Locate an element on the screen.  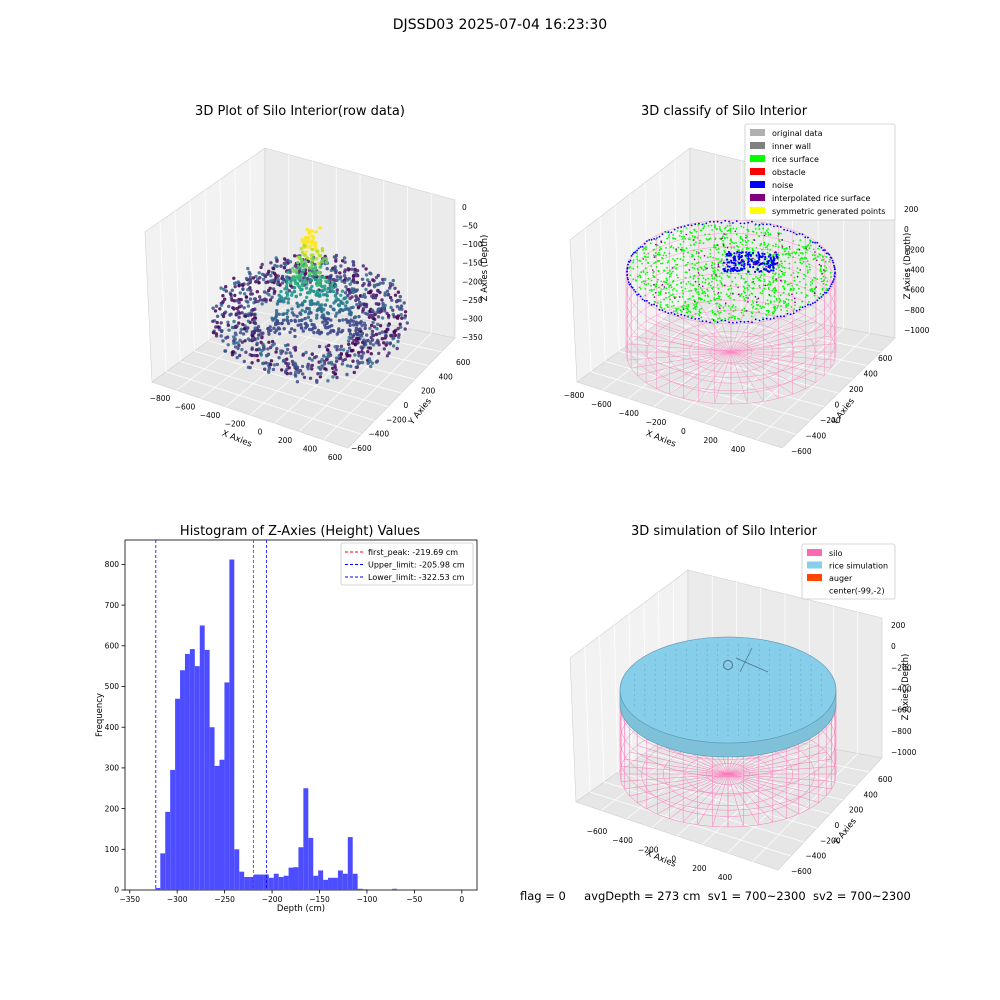
z-tick-label: −100 is located at coordinates (472, 244).